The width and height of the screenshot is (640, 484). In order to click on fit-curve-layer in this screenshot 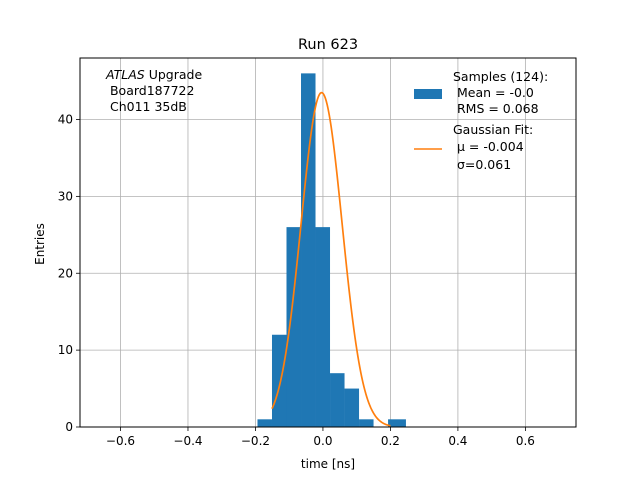, I will do `click(331, 259)`.